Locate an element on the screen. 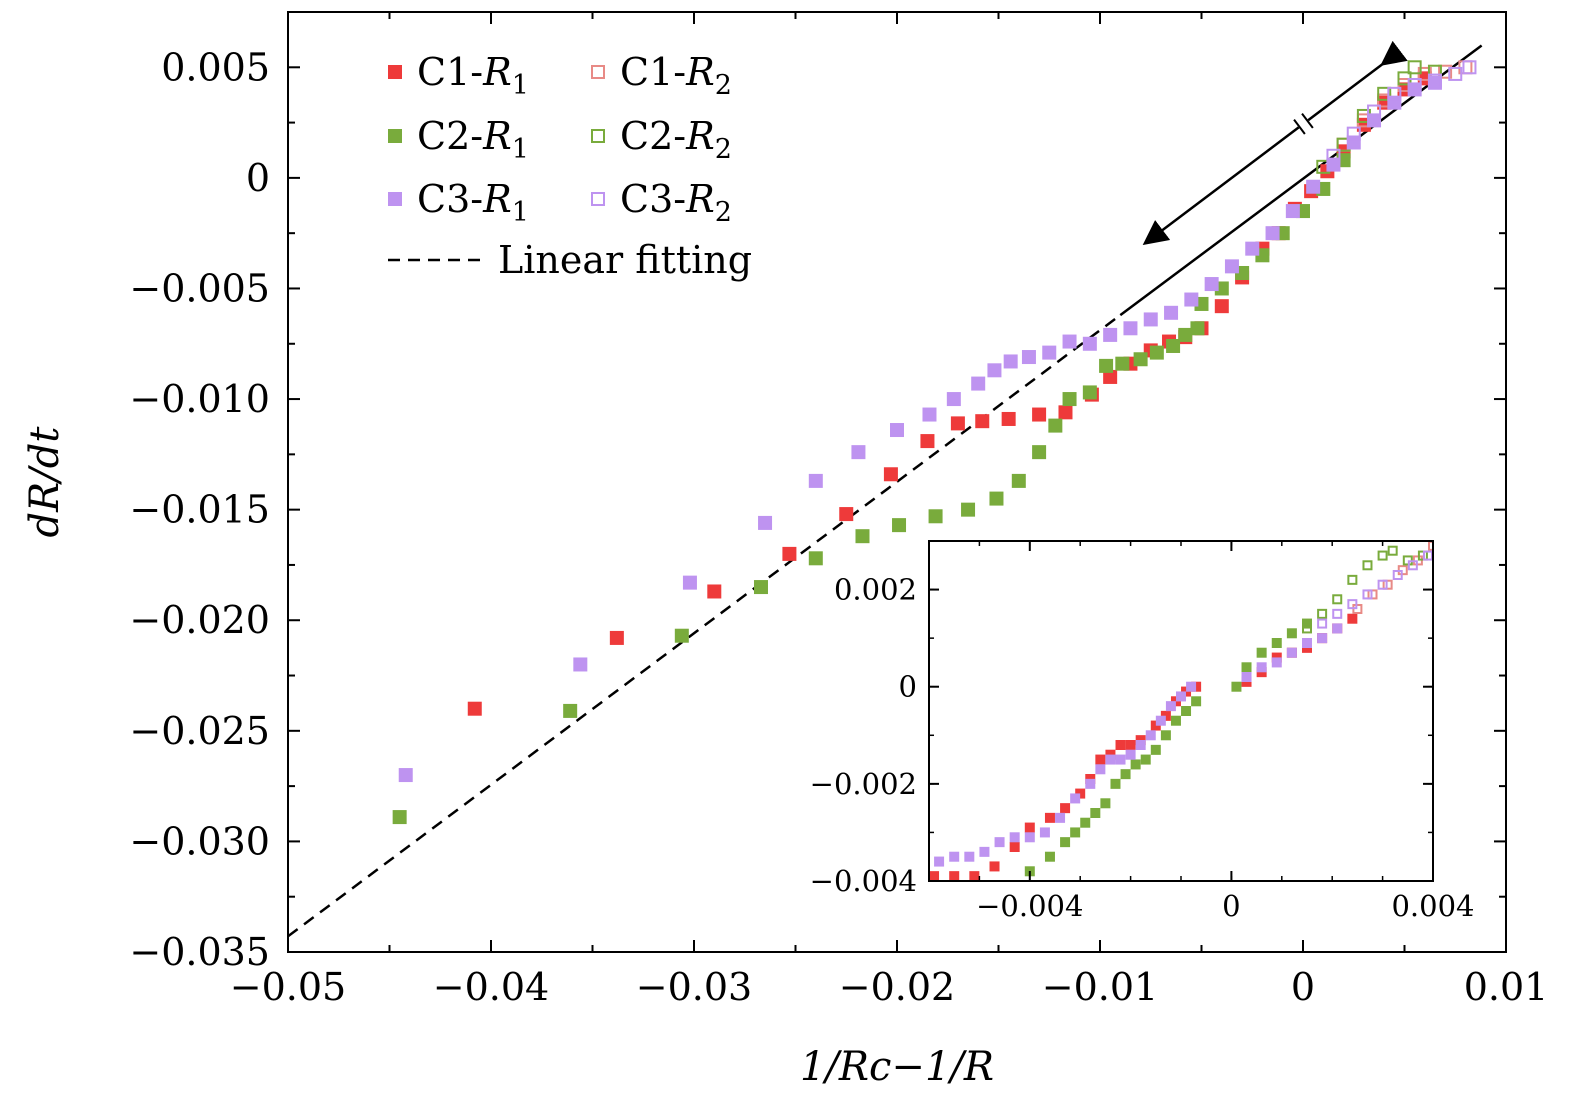 This screenshot has height=1112, width=1575. legend-item: C3-R2 is located at coordinates (661, 202).